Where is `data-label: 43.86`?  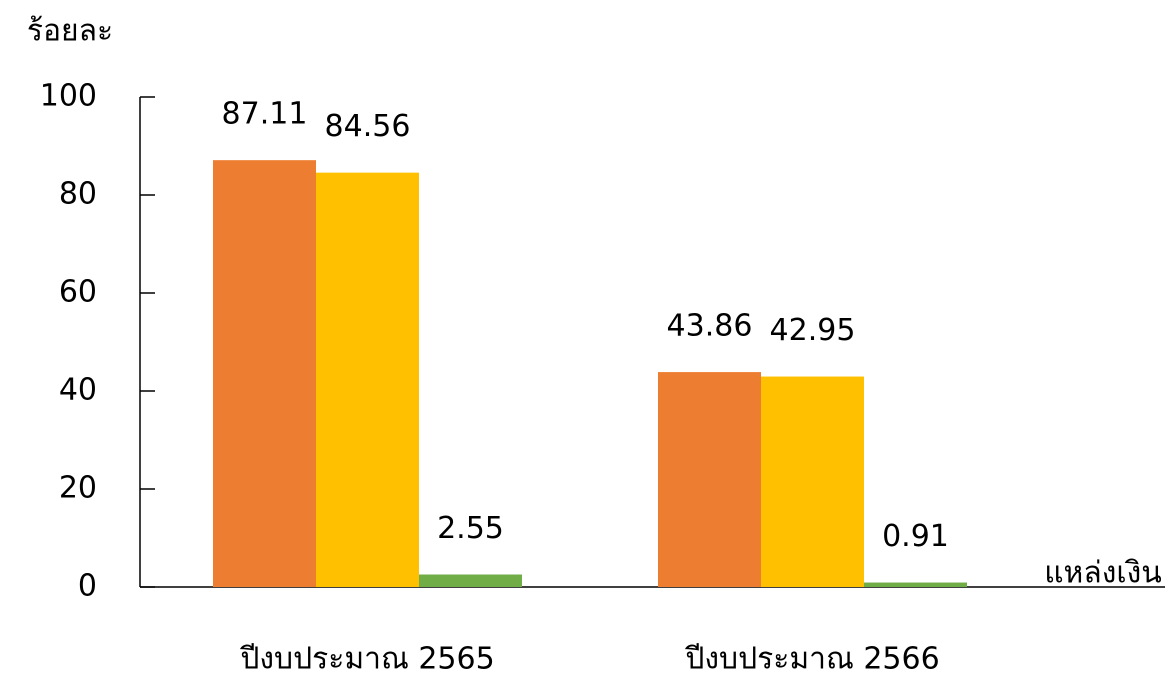
data-label: 43.86 is located at coordinates (710, 326).